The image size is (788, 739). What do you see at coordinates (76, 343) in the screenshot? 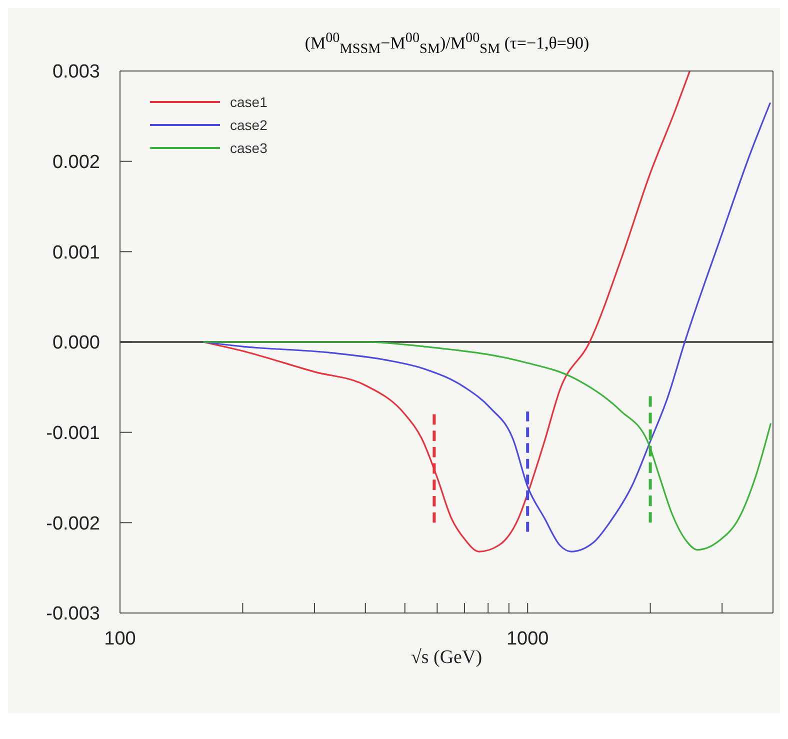
I see `y-tick-label: 0.000` at bounding box center [76, 343].